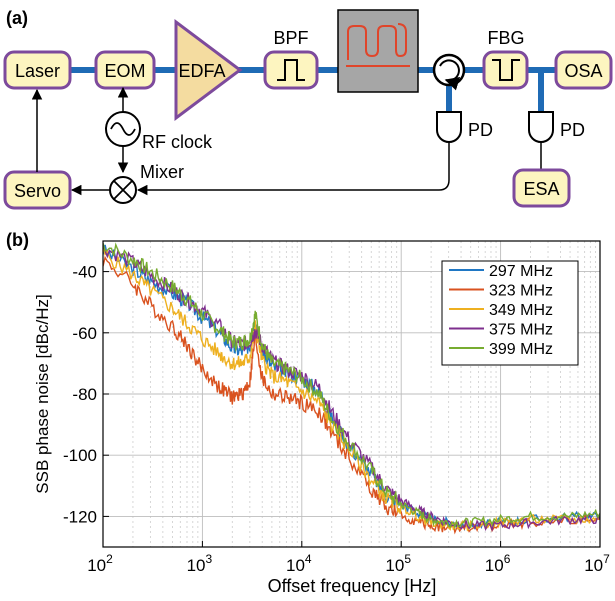  I want to click on rf-clock-label: RF clock, so click(177, 142).